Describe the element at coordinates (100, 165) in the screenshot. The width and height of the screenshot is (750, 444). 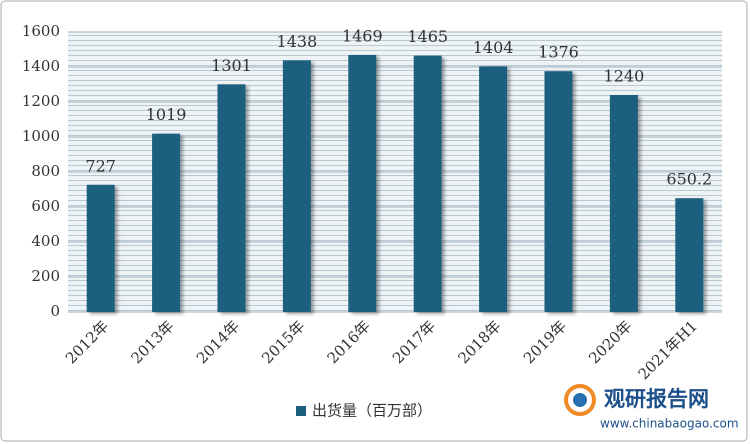
I see `value-label: 727` at that location.